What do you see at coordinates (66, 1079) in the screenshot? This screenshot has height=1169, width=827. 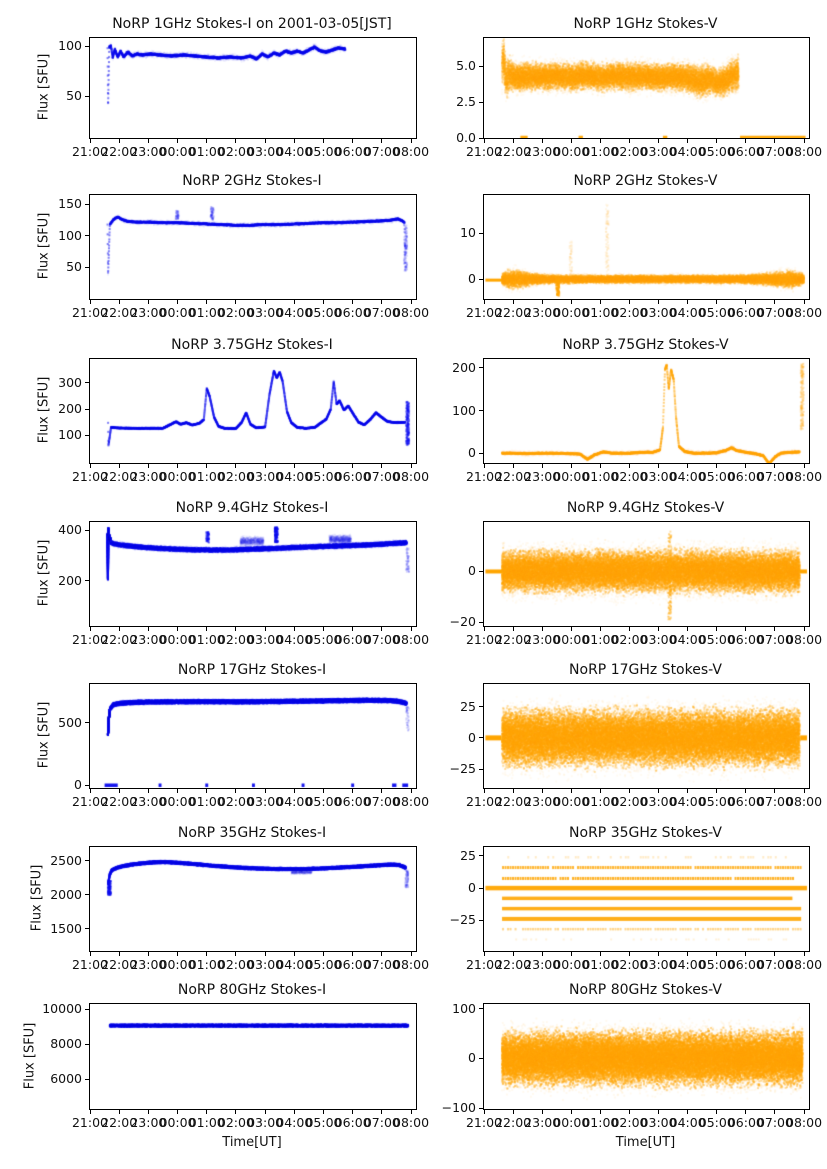 I see `y-tick-label: 6000` at bounding box center [66, 1079].